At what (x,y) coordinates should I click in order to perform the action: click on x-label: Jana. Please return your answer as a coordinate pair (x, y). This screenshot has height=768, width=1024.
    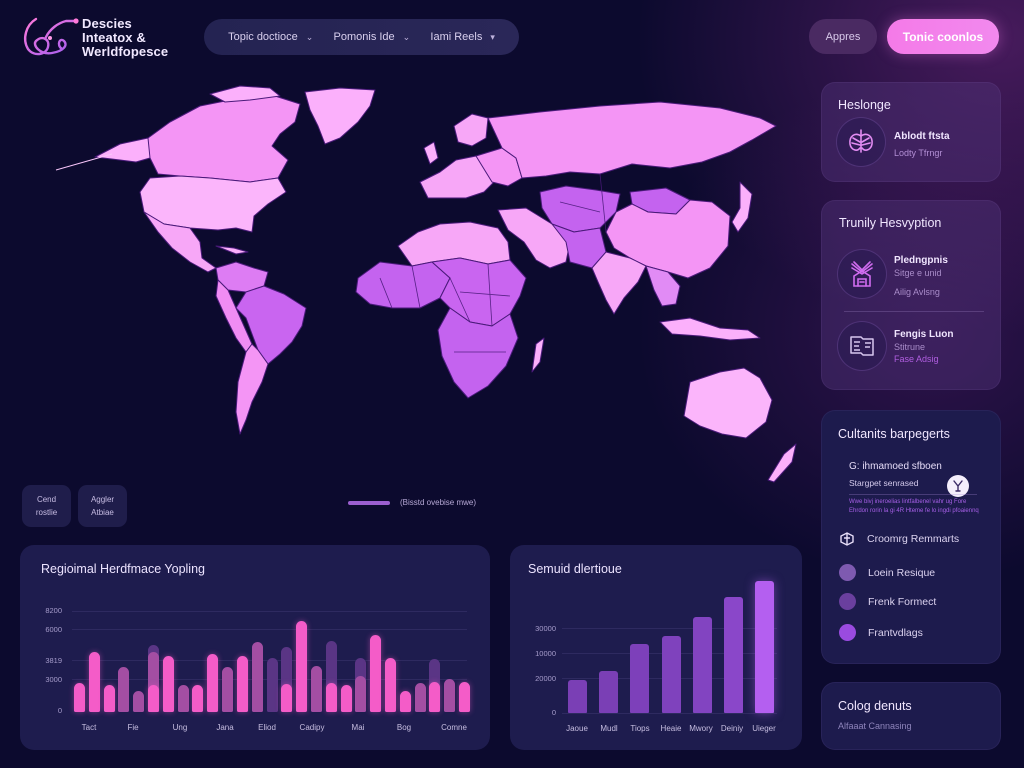
    Looking at the image, I should click on (225, 727).